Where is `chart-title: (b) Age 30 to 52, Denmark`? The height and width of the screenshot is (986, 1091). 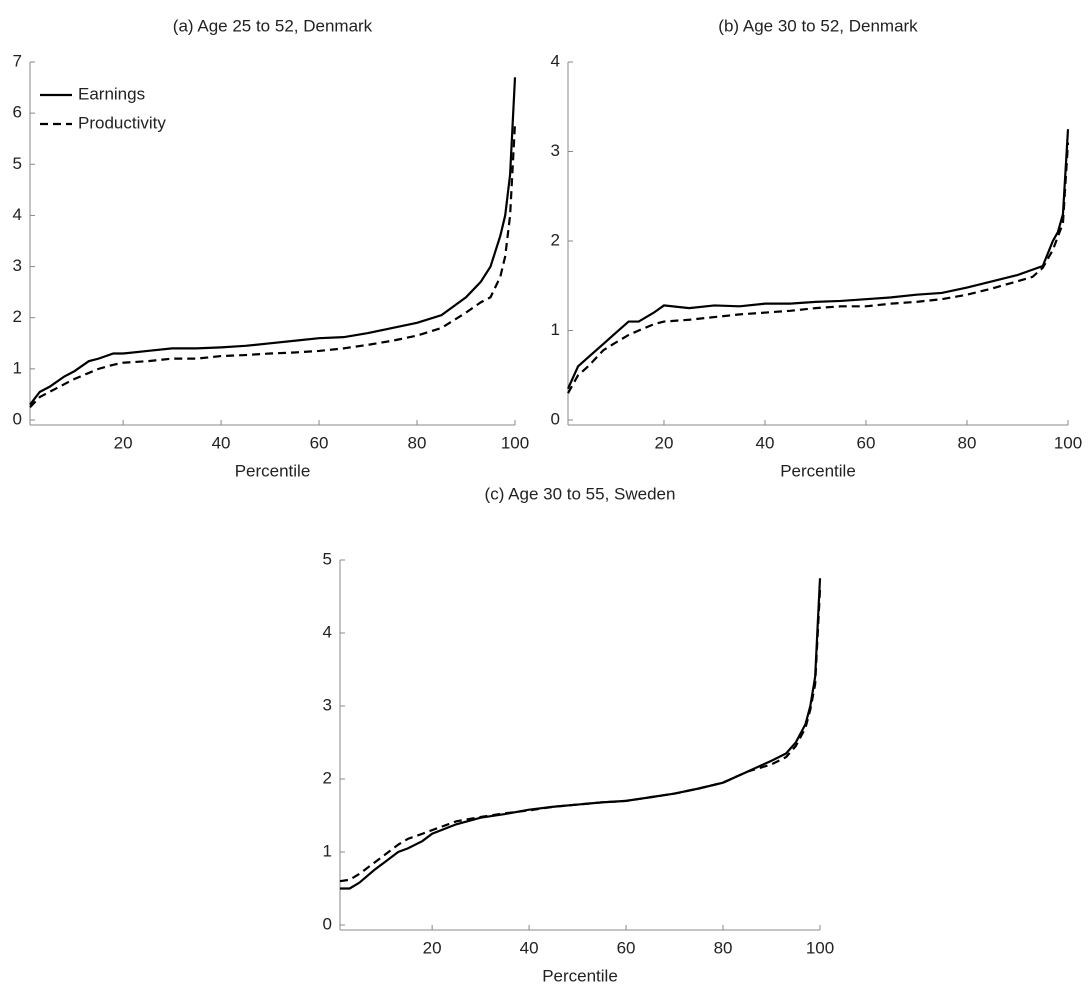
chart-title: (b) Age 30 to 52, Denmark is located at coordinates (818, 25).